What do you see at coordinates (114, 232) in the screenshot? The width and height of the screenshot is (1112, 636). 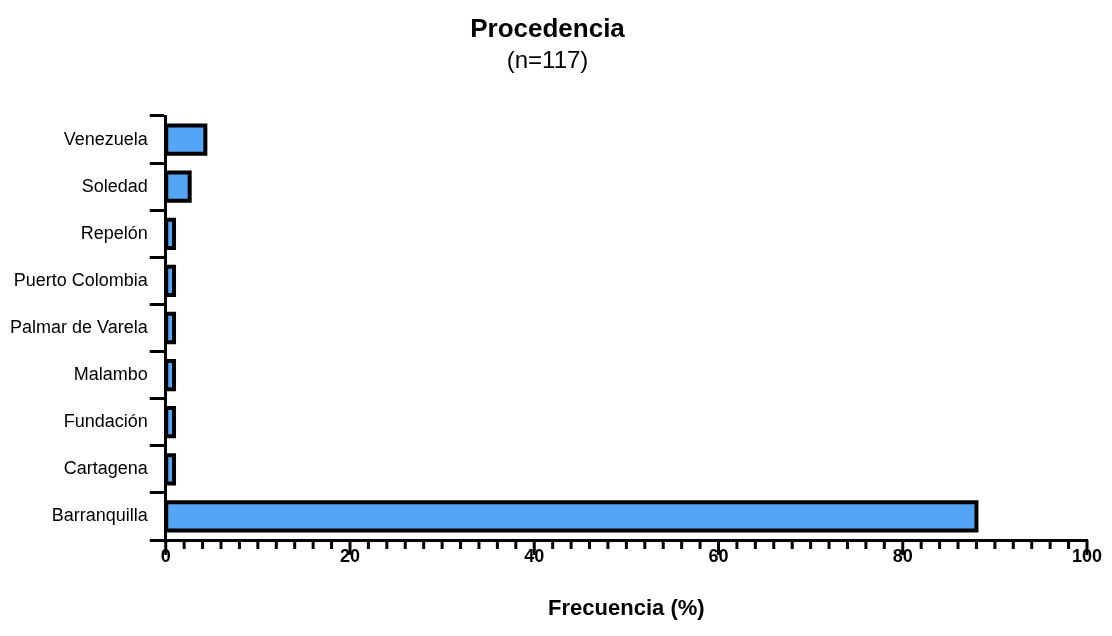 I see `y-tick-label: Repelón` at bounding box center [114, 232].